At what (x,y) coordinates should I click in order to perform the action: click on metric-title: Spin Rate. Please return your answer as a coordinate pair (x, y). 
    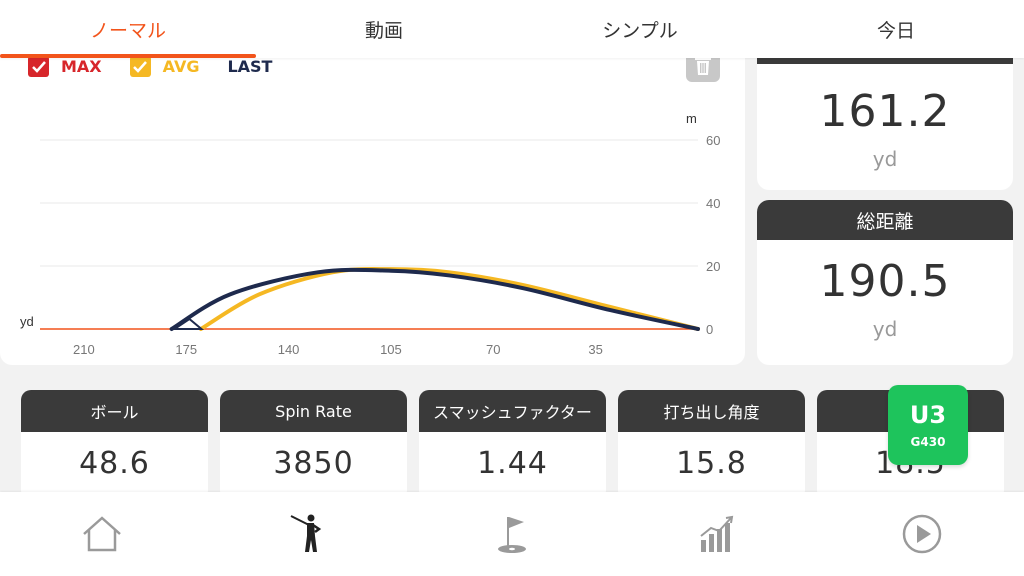
    Looking at the image, I should click on (313, 411).